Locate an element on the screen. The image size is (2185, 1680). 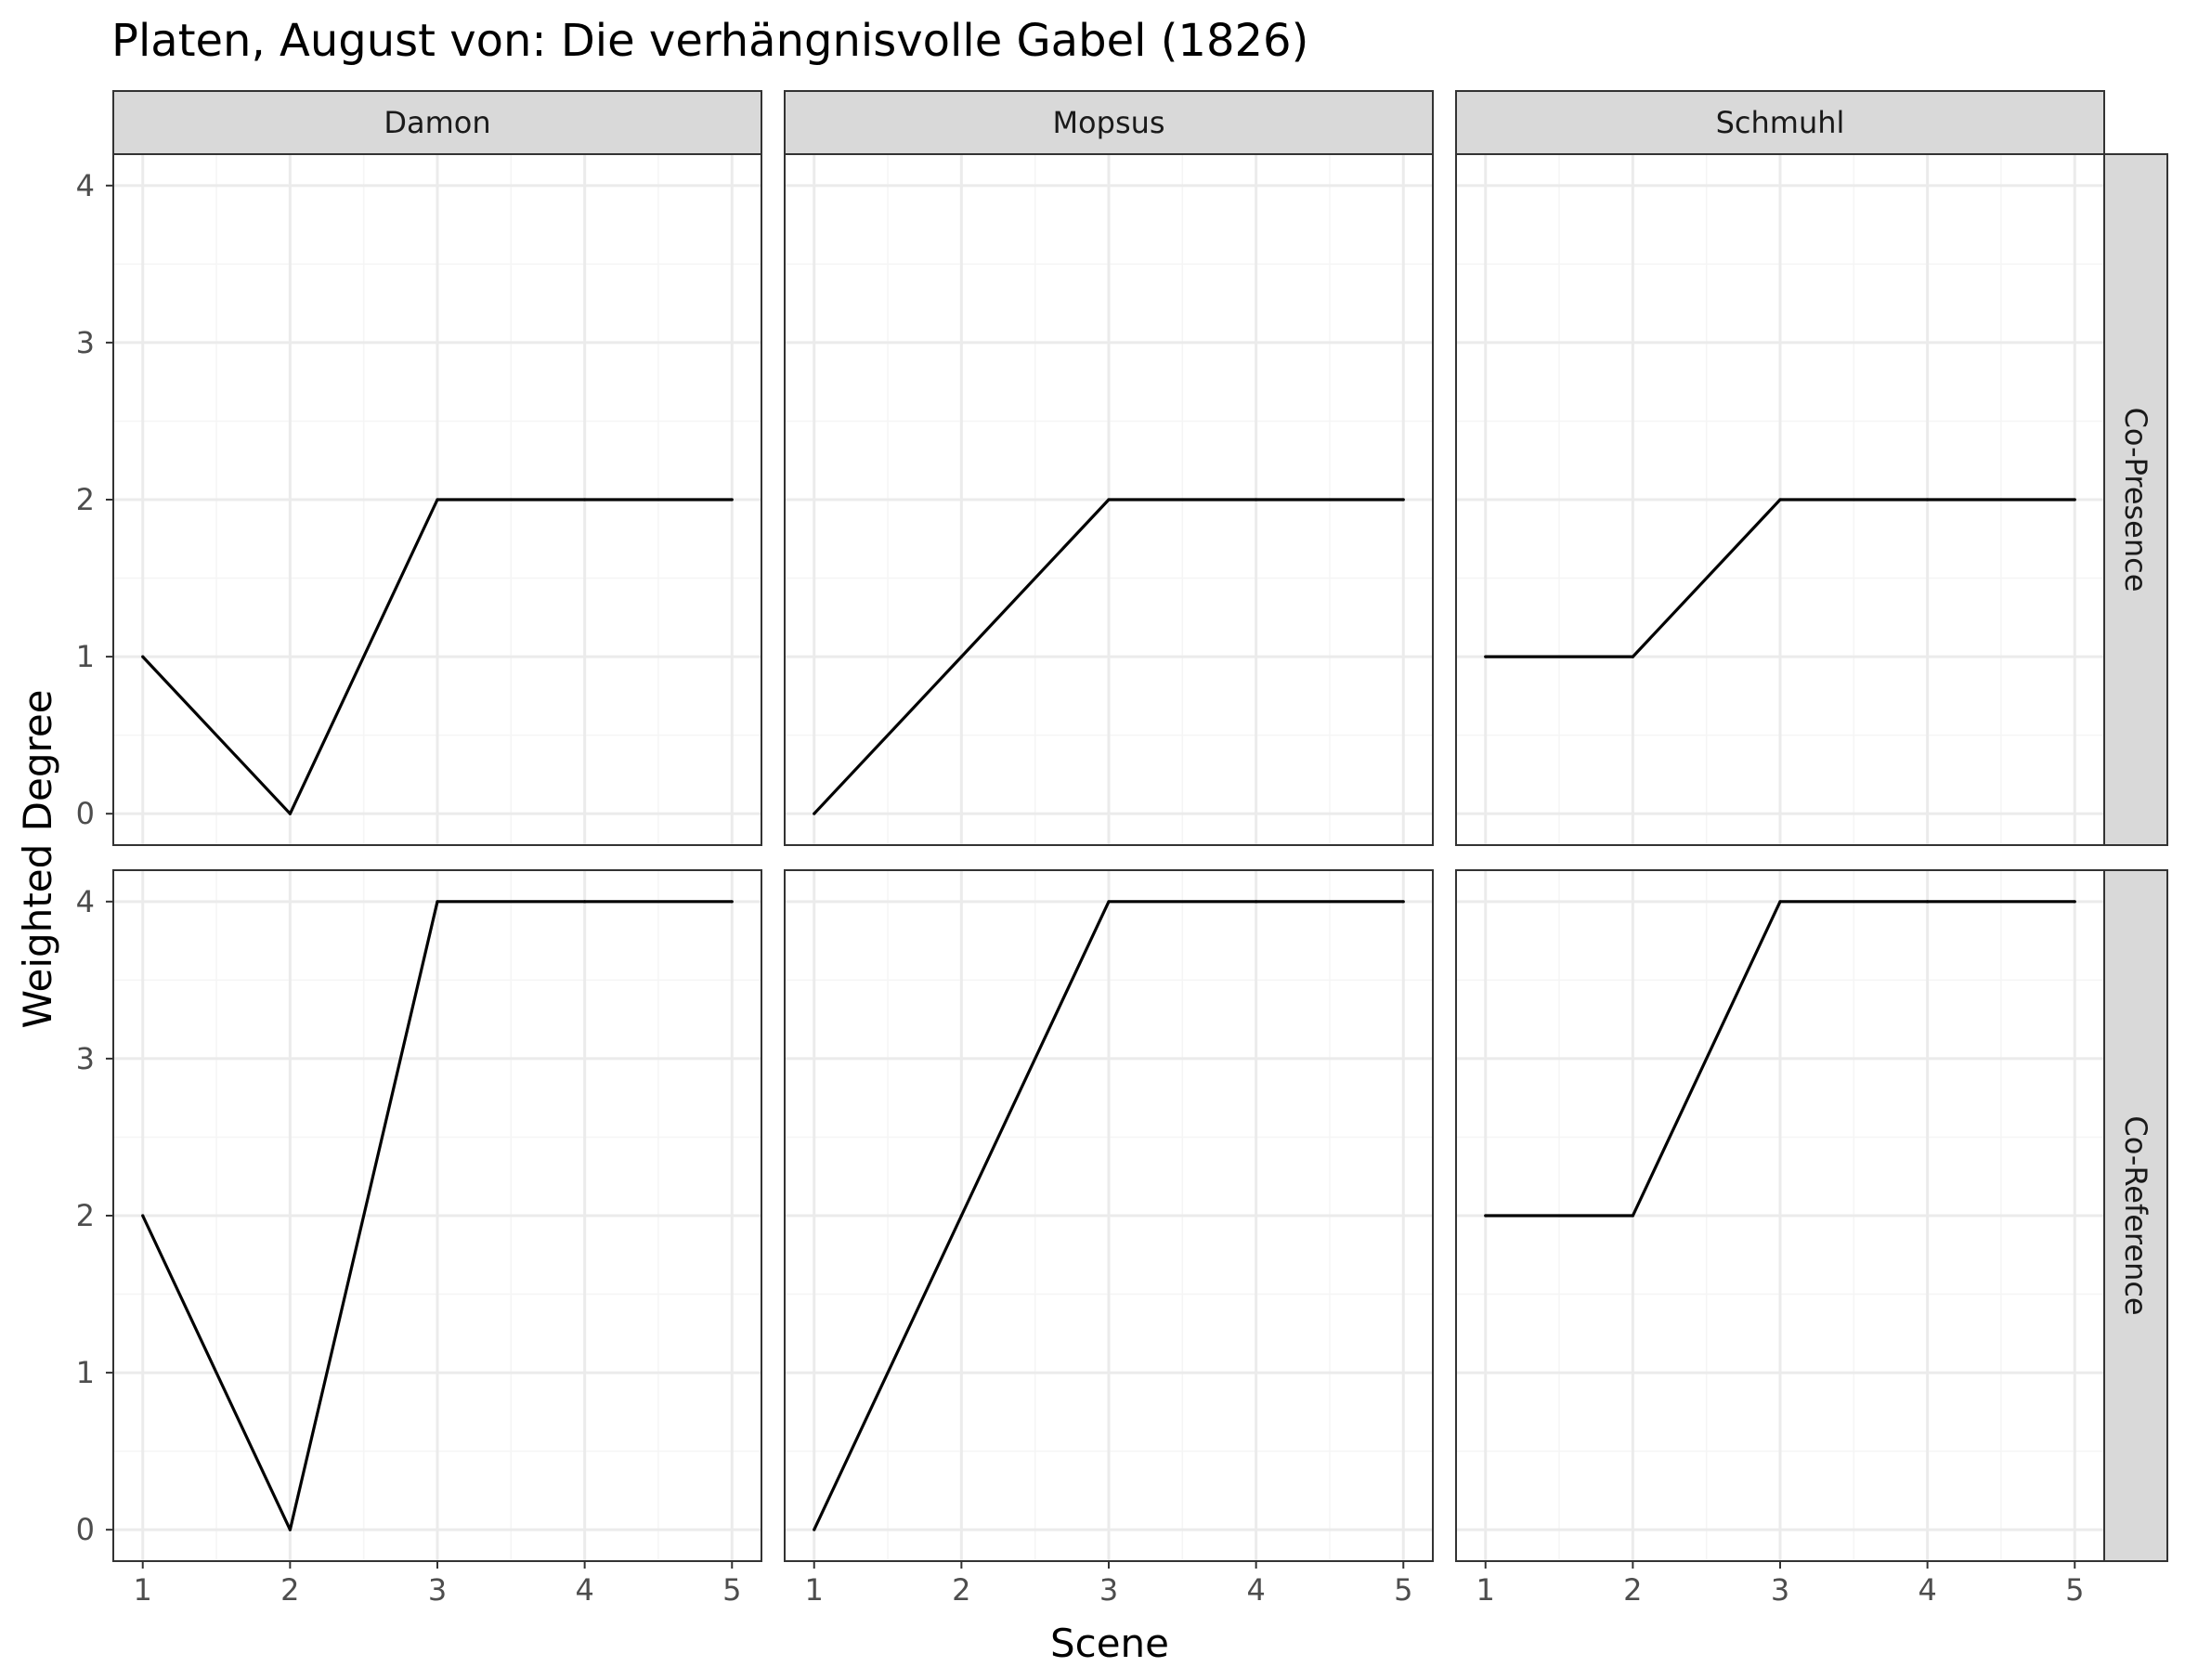
strip-schmuhl is located at coordinates (1780, 122).